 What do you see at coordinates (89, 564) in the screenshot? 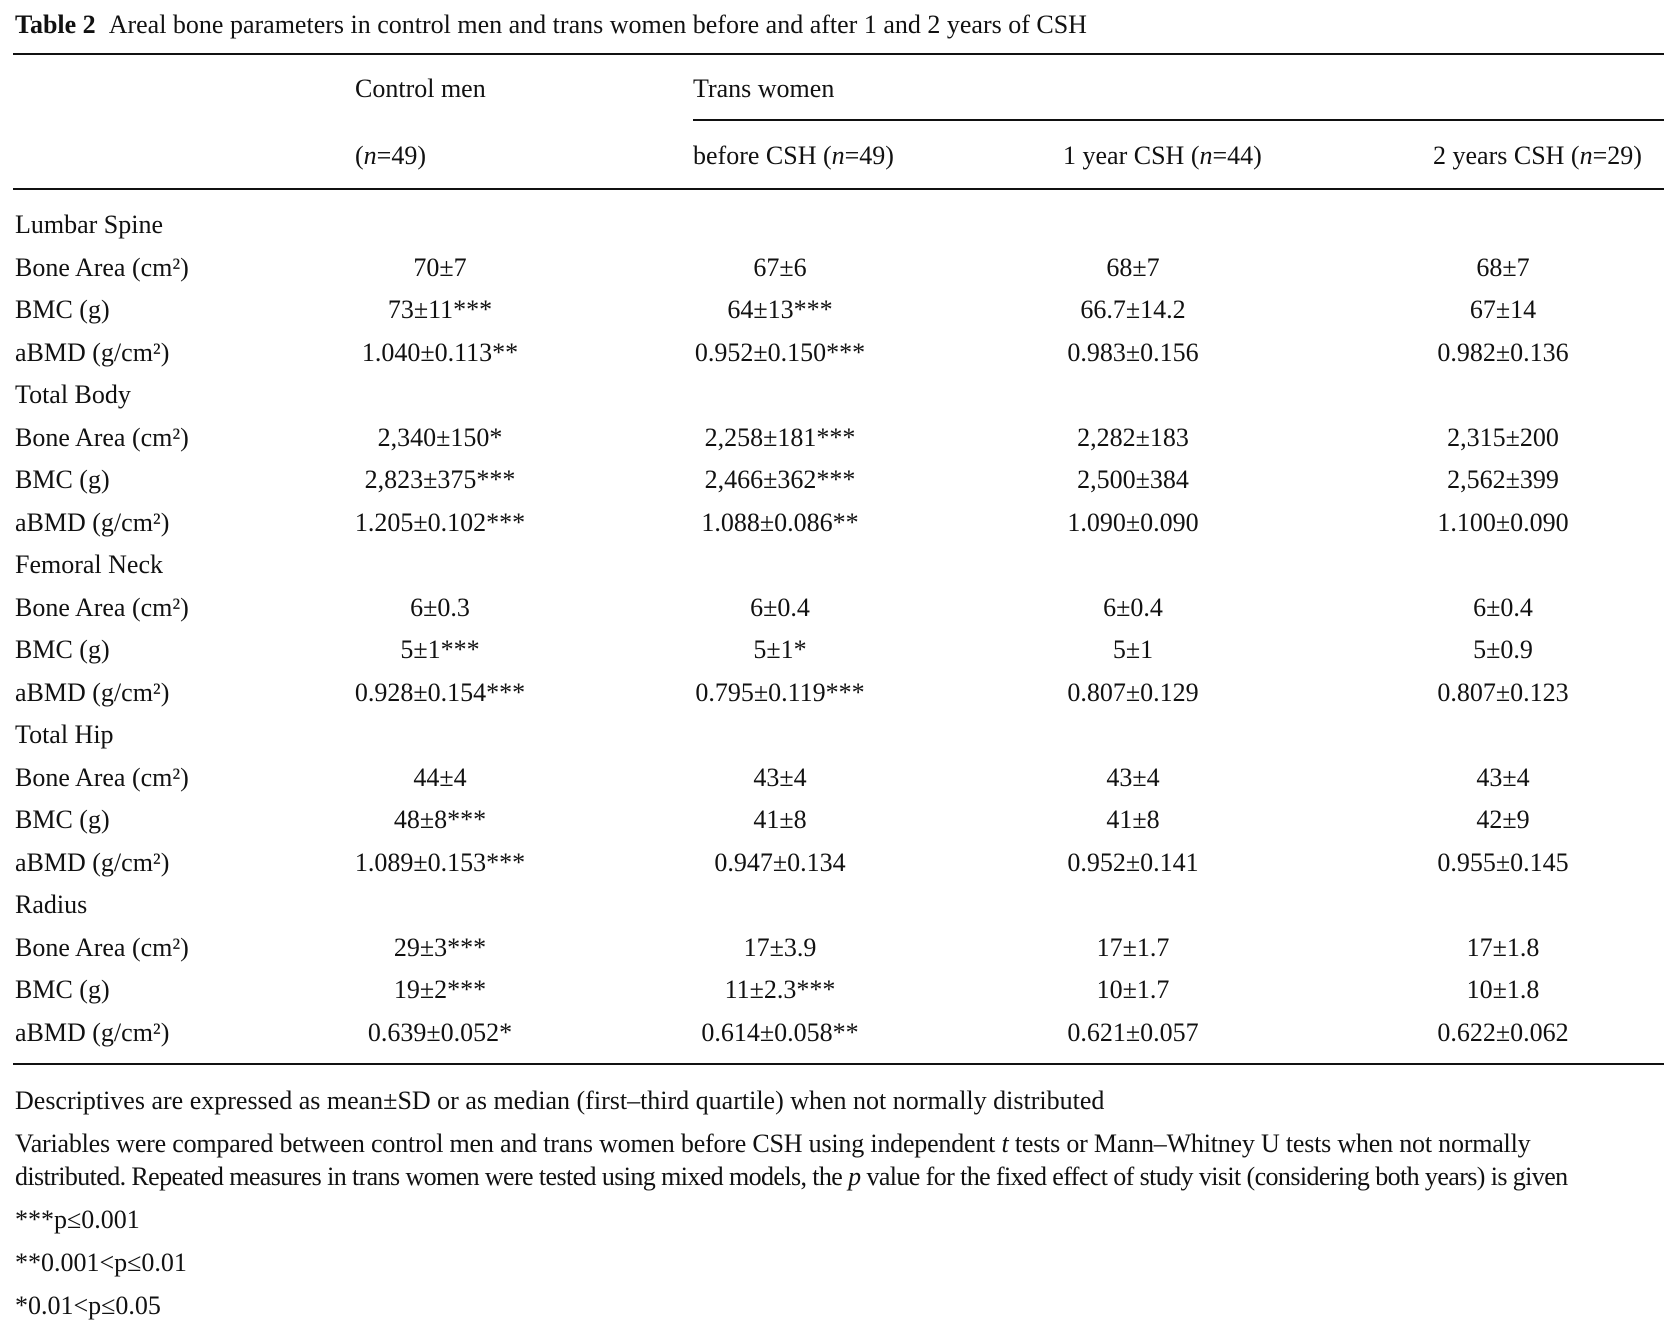
I see `section-title: Femoral Neck` at bounding box center [89, 564].